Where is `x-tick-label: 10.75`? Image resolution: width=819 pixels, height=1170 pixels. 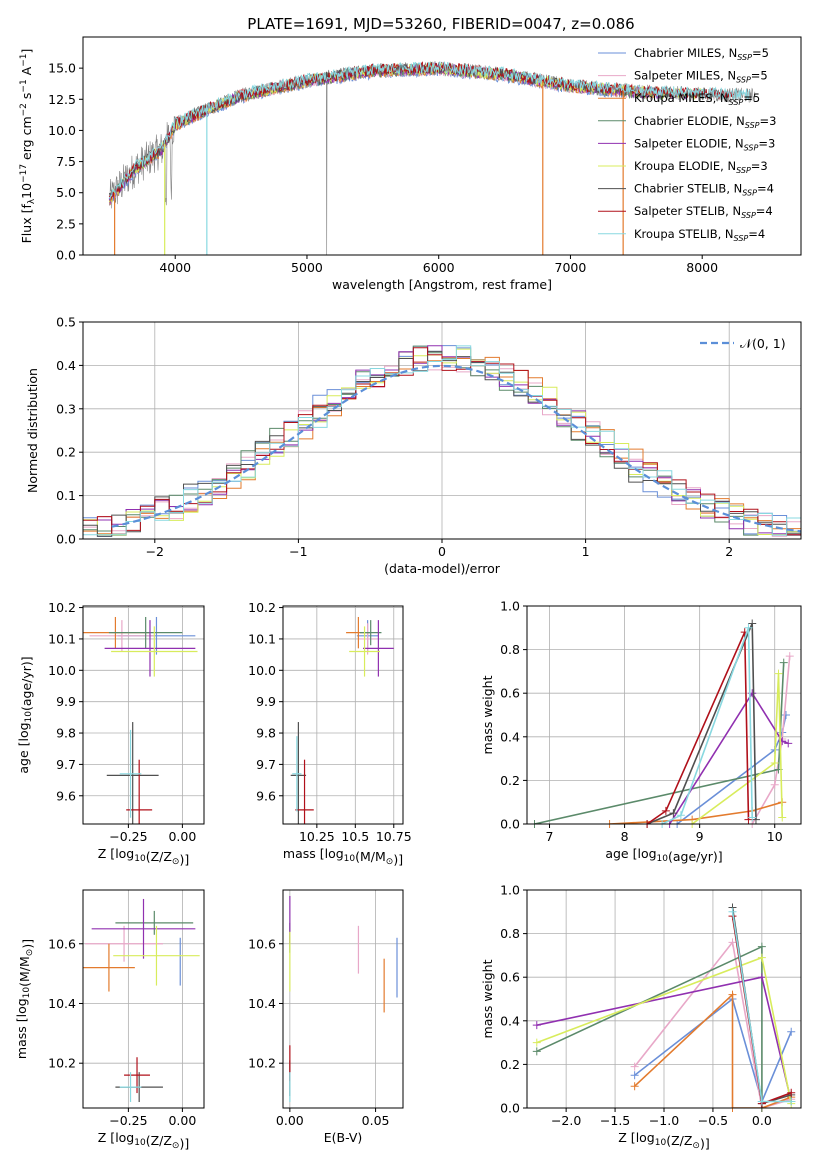 x-tick-label: 10.75 is located at coordinates (394, 836).